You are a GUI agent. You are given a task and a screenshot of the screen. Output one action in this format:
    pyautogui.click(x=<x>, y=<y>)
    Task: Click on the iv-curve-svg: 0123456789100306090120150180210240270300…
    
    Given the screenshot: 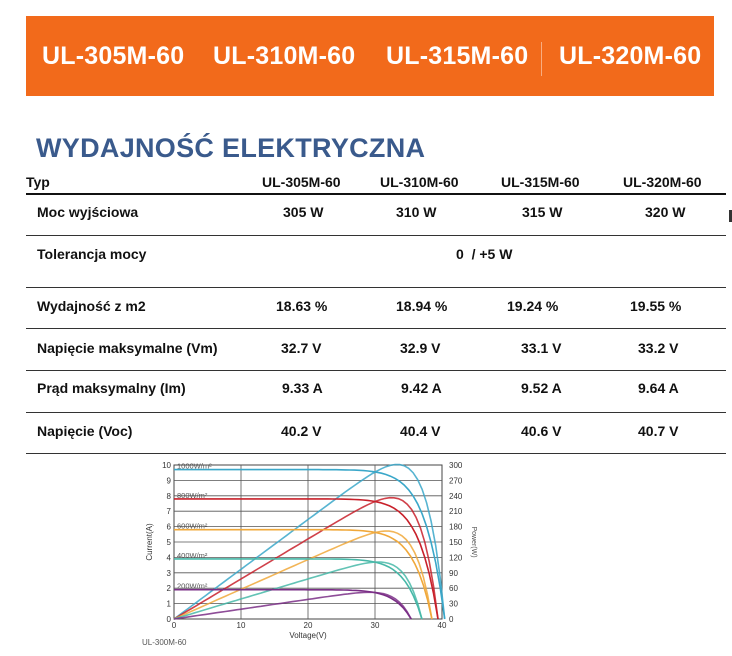 What is the action you would take?
    pyautogui.click(x=309, y=554)
    